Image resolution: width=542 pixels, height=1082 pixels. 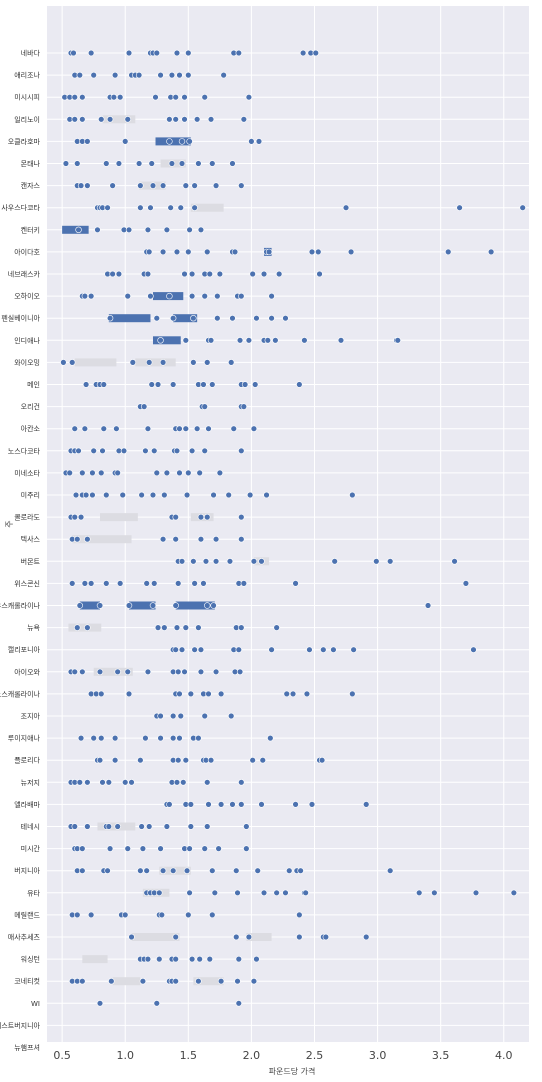 I want to click on category-label: 노스다코타, so click(x=24, y=450).